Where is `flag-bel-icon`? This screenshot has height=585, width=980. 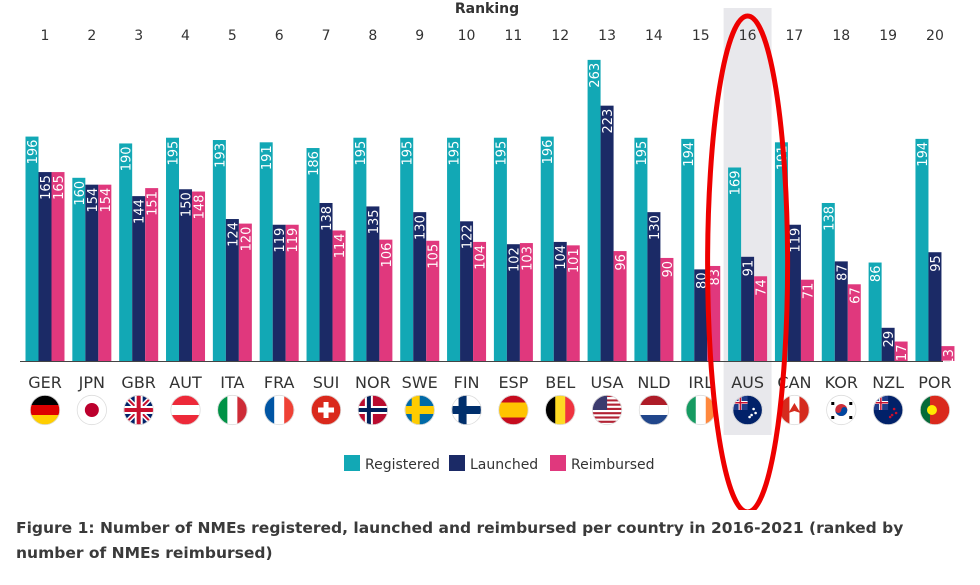 flag-bel-icon is located at coordinates (560, 410).